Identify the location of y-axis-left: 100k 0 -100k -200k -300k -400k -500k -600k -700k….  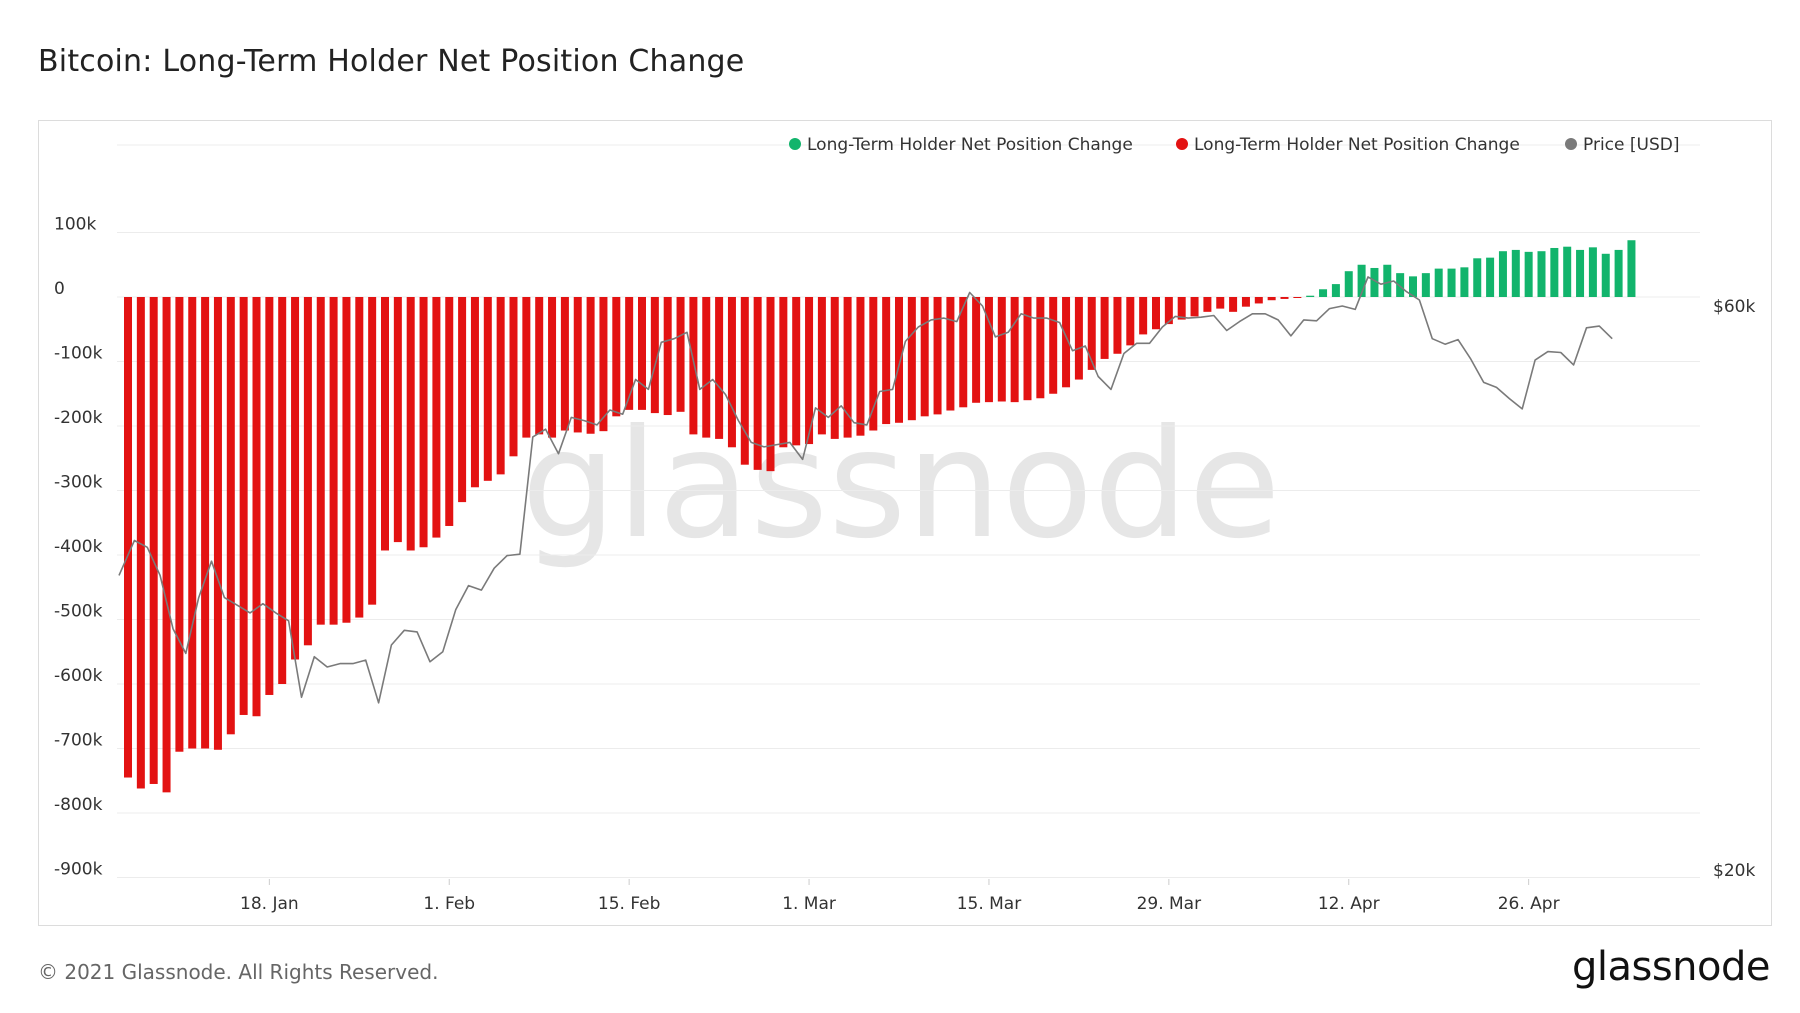
(78, 547).